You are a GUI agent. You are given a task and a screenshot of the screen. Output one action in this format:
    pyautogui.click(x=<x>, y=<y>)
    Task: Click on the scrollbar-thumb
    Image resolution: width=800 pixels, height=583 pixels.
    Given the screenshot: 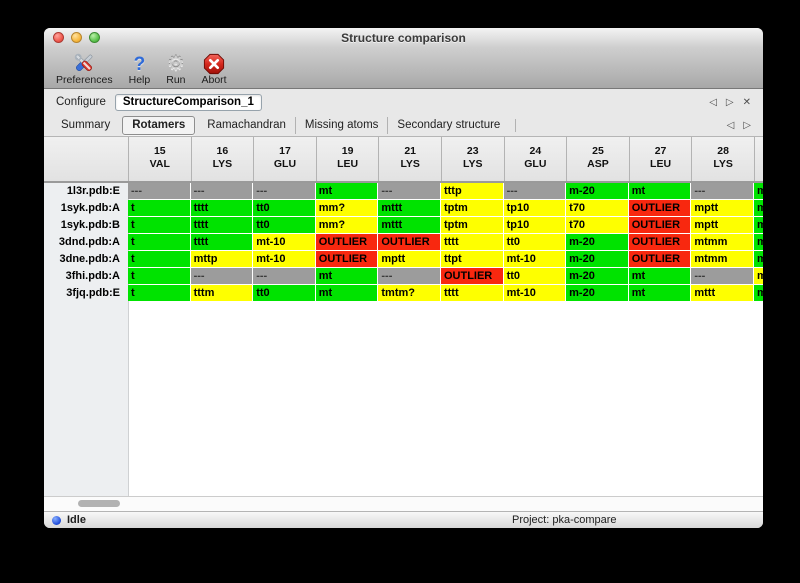 What is the action you would take?
    pyautogui.click(x=99, y=503)
    